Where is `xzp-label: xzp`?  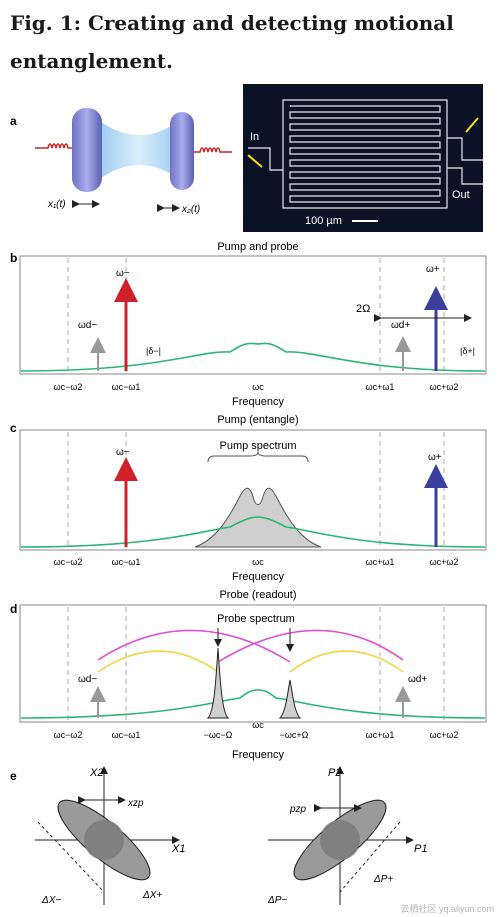
xzp-label: xzp is located at coordinates (135, 803).